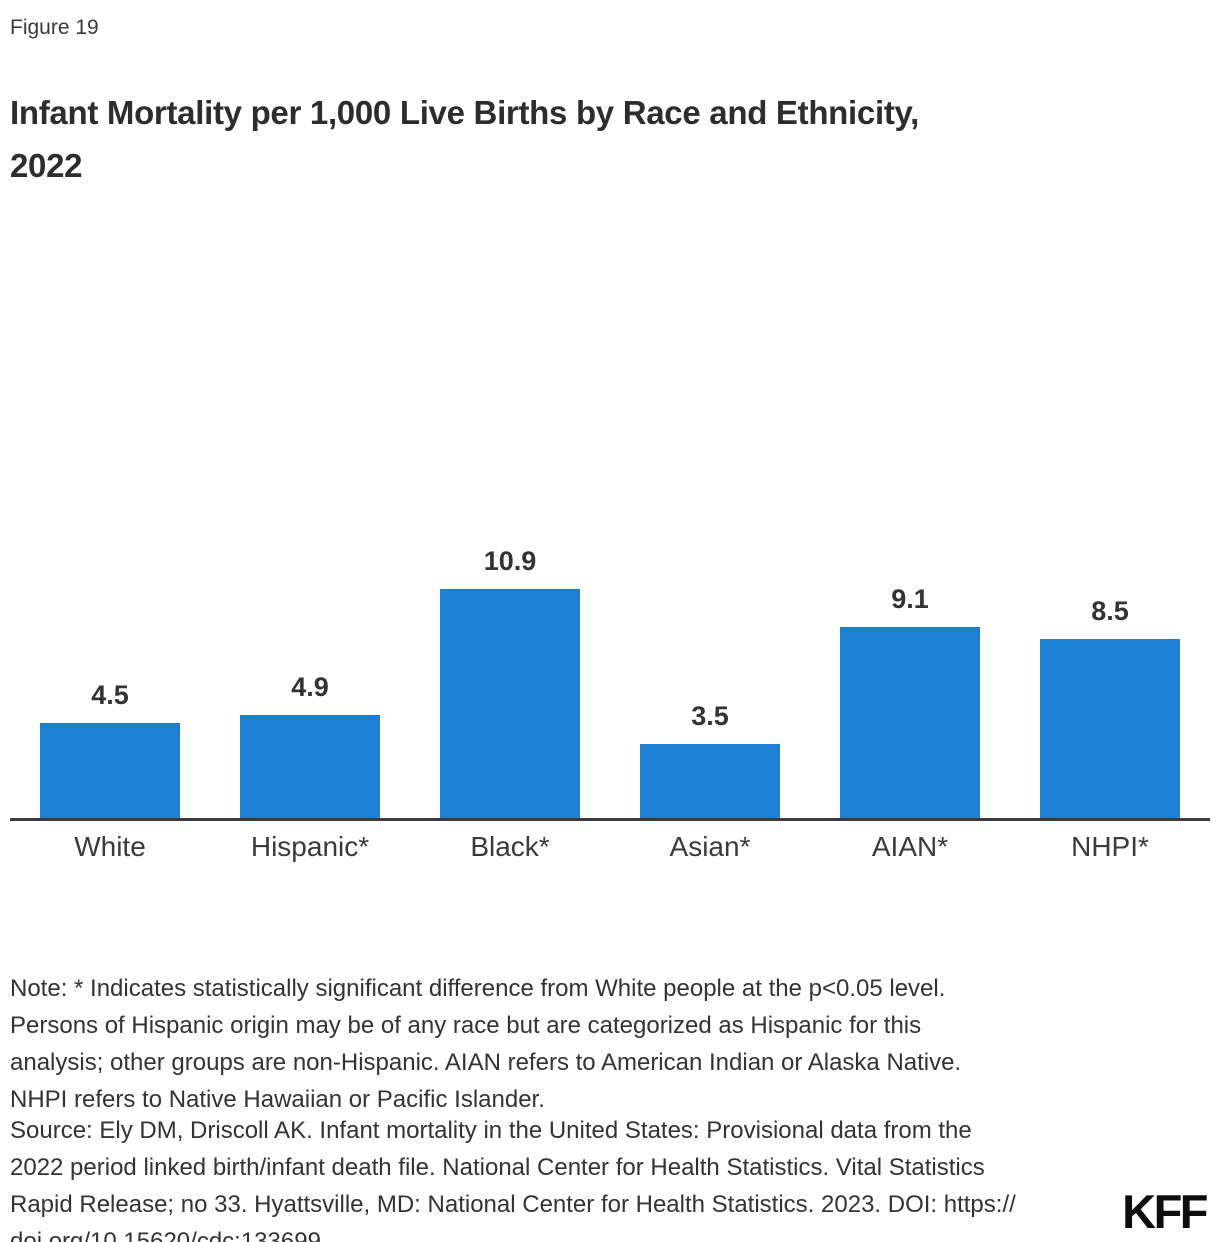 The height and width of the screenshot is (1242, 1220). Describe the element at coordinates (1110, 611) in the screenshot. I see `bar-value-label-nhpi: 8.5` at that location.